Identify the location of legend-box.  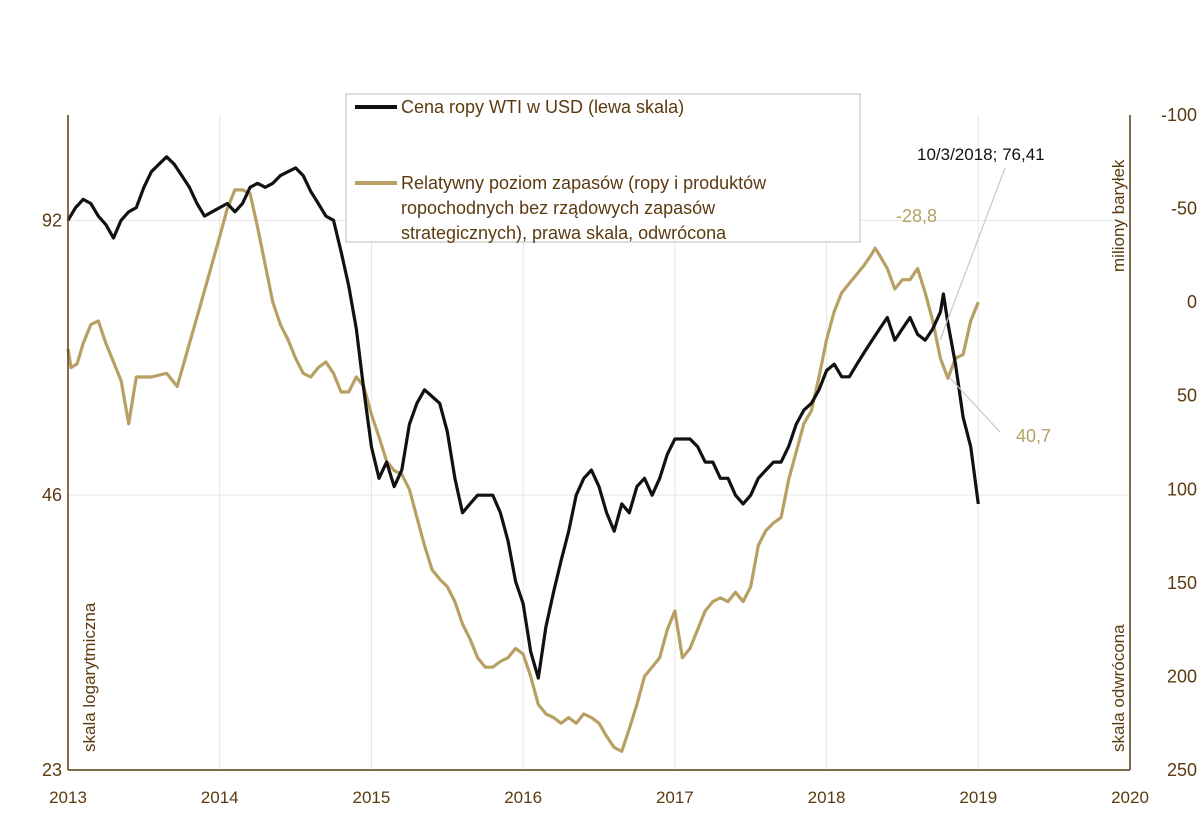
(603, 168).